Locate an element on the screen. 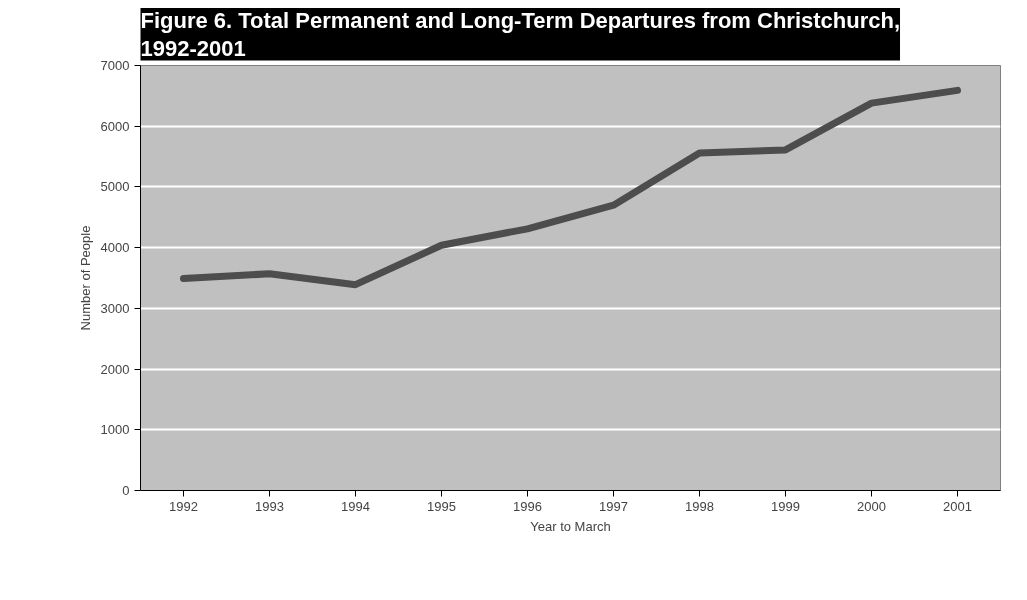 The height and width of the screenshot is (600, 1027). x-tick-label: 2001 is located at coordinates (957, 506).